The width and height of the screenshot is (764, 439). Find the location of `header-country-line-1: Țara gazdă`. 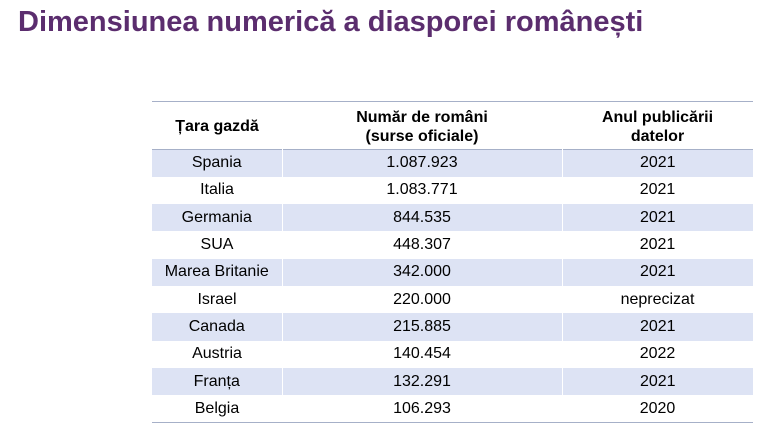

header-country-line-1: Țara gazdă is located at coordinates (217, 126).